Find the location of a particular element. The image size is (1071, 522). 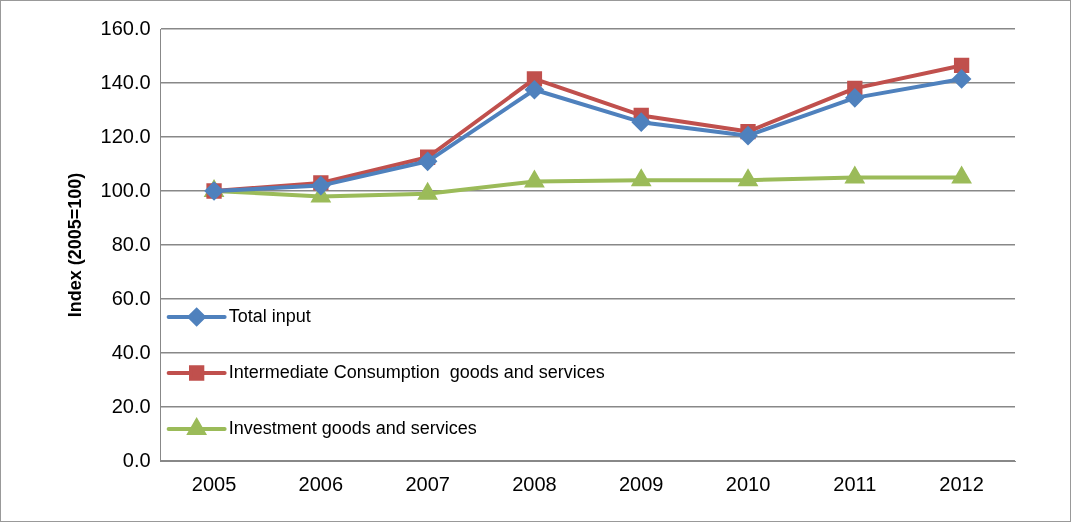

x-tick-label: 2007 is located at coordinates (427, 483).